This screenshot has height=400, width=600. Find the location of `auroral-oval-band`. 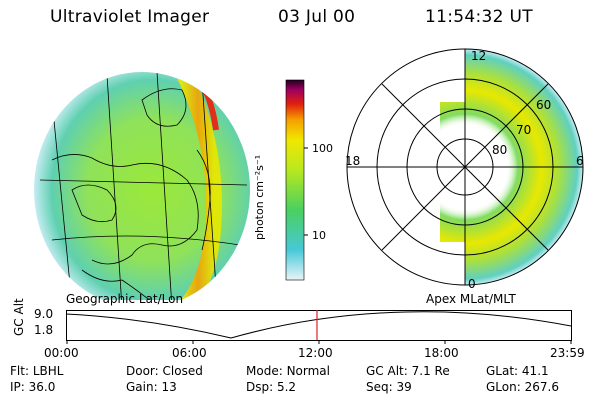

auroral-oval-band is located at coordinates (198, 186).